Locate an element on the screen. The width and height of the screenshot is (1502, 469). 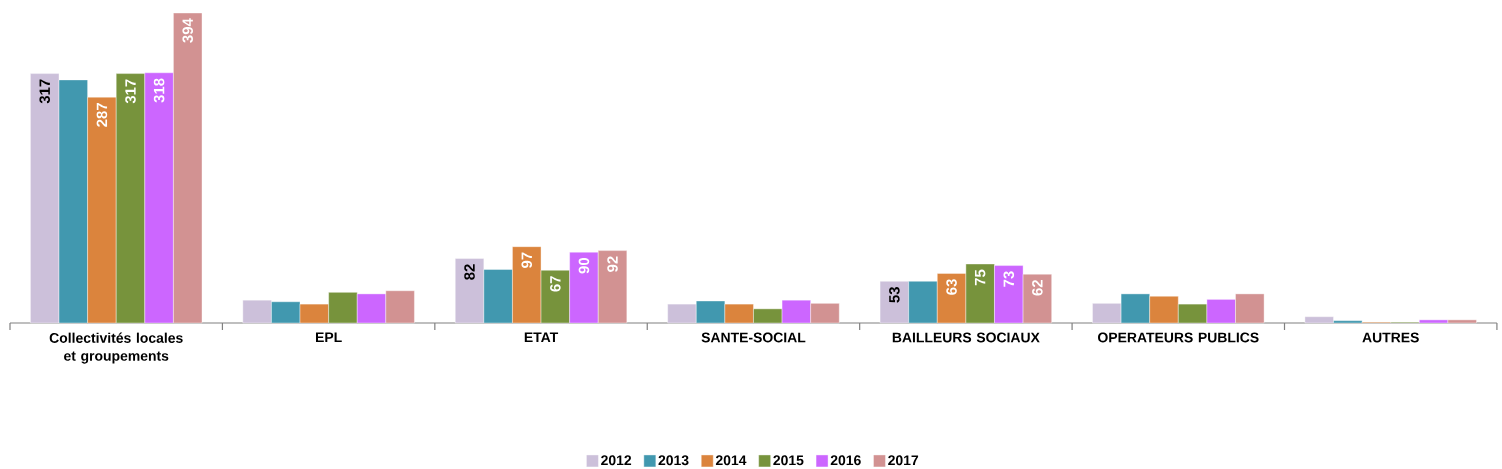
x-tick-label: AUTRES is located at coordinates (1390, 337).